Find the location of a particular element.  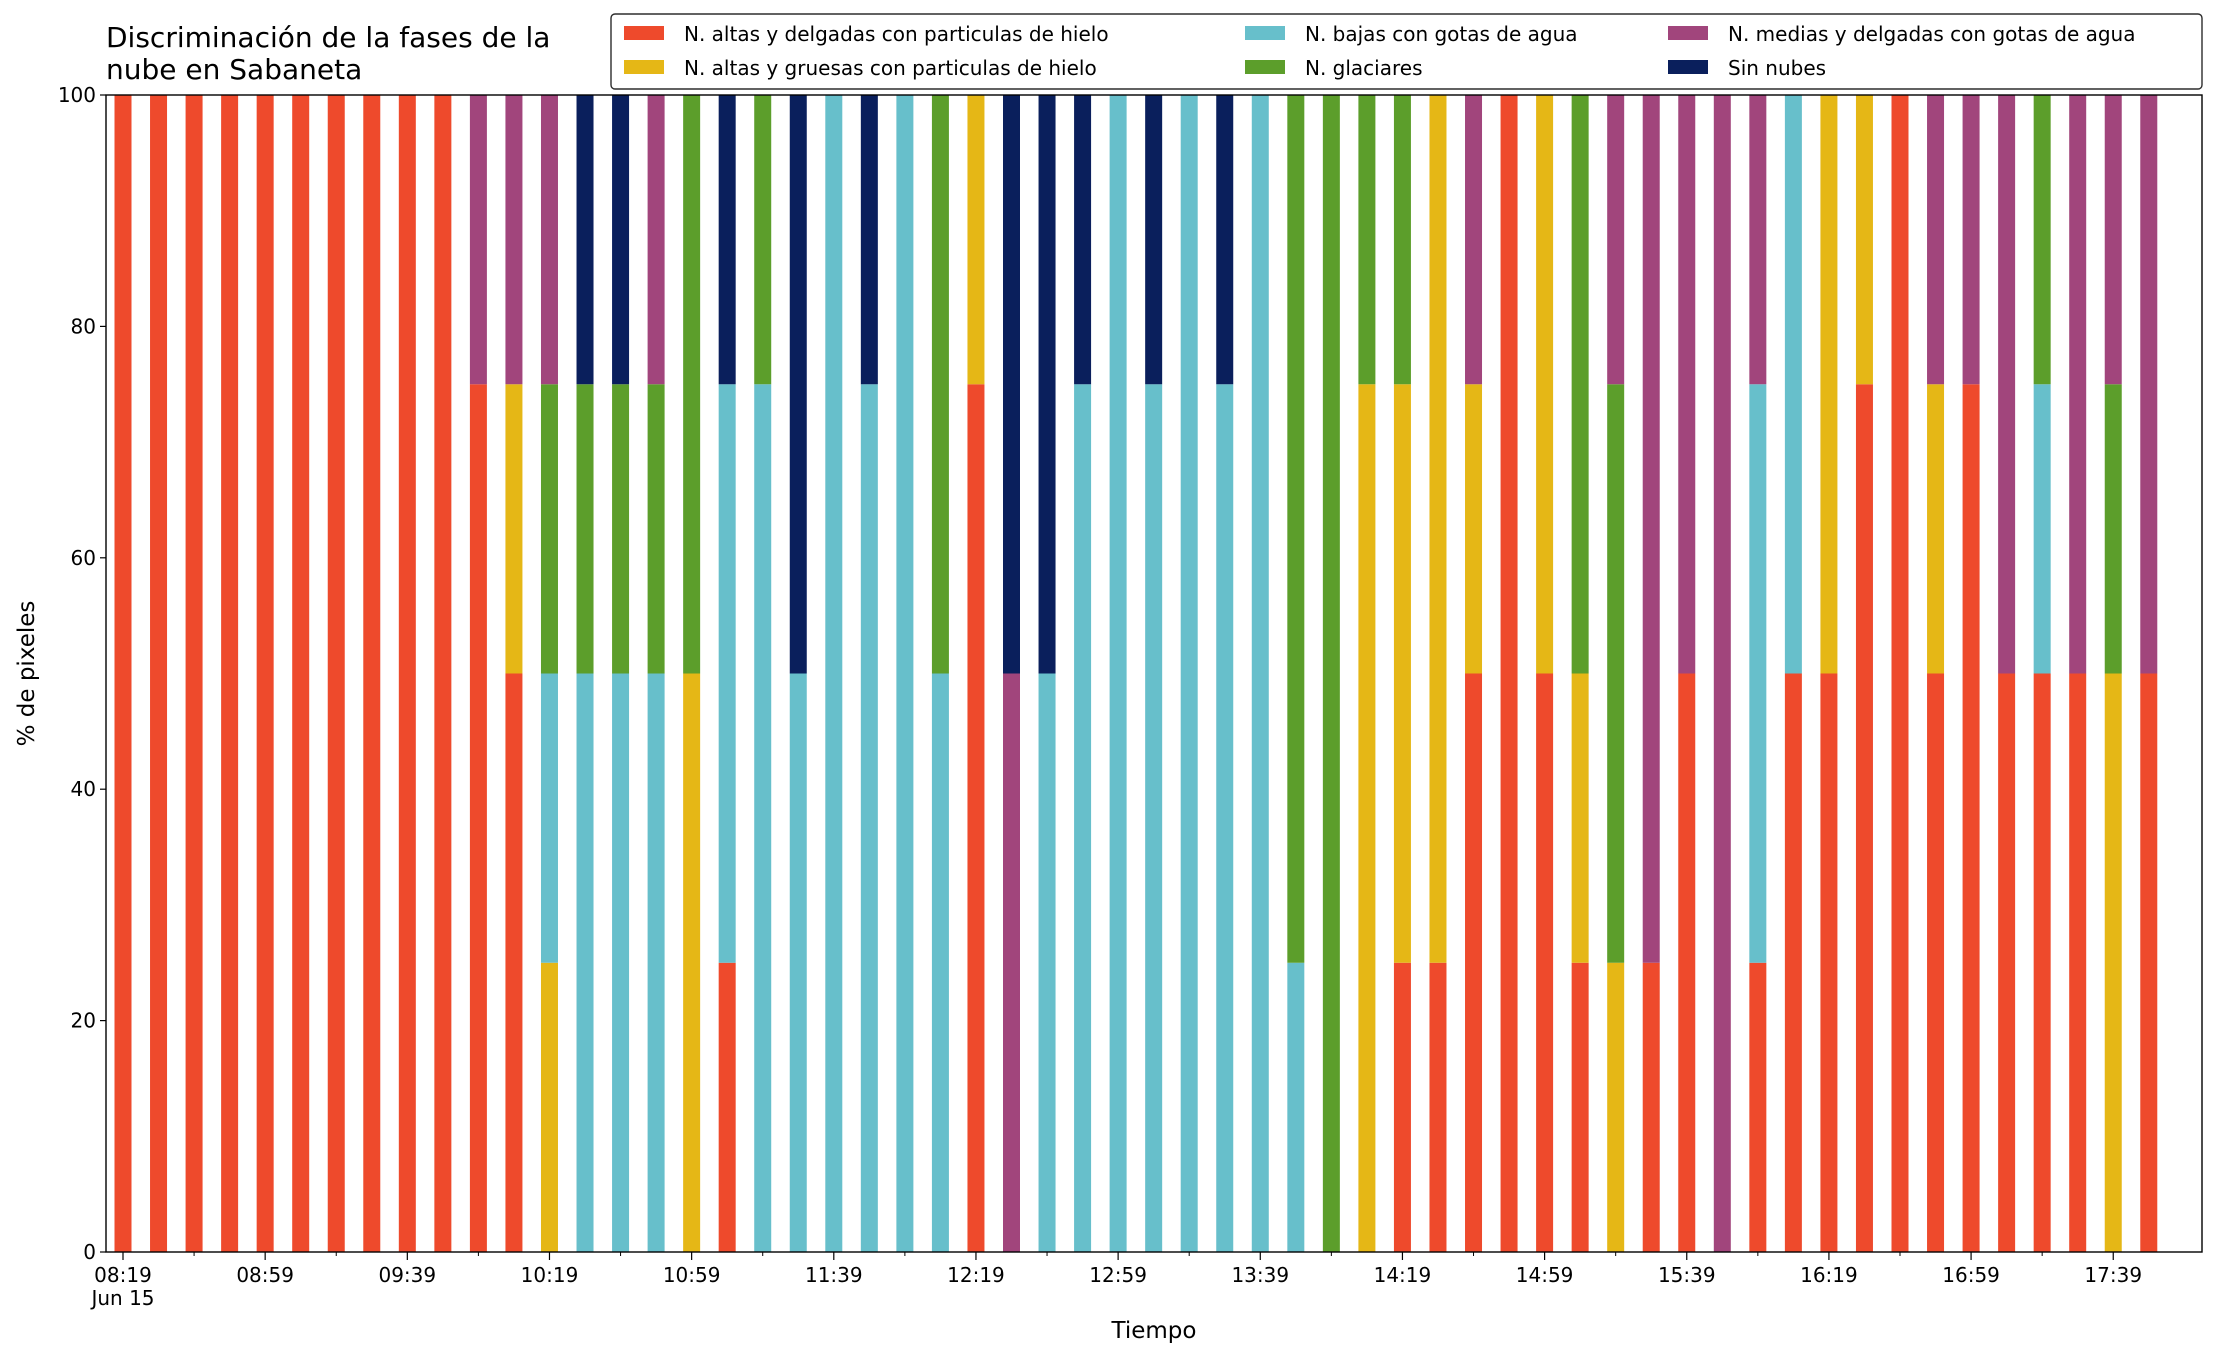

x-axis-label: Tiempo is located at coordinates (1154, 1331).